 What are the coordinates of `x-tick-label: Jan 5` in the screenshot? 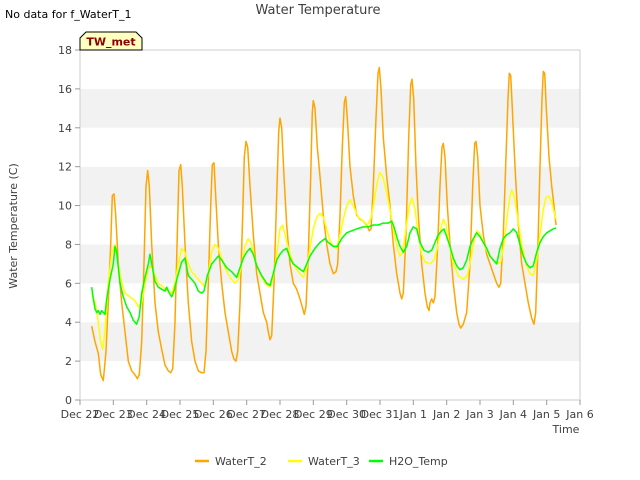 It's located at (546, 414).